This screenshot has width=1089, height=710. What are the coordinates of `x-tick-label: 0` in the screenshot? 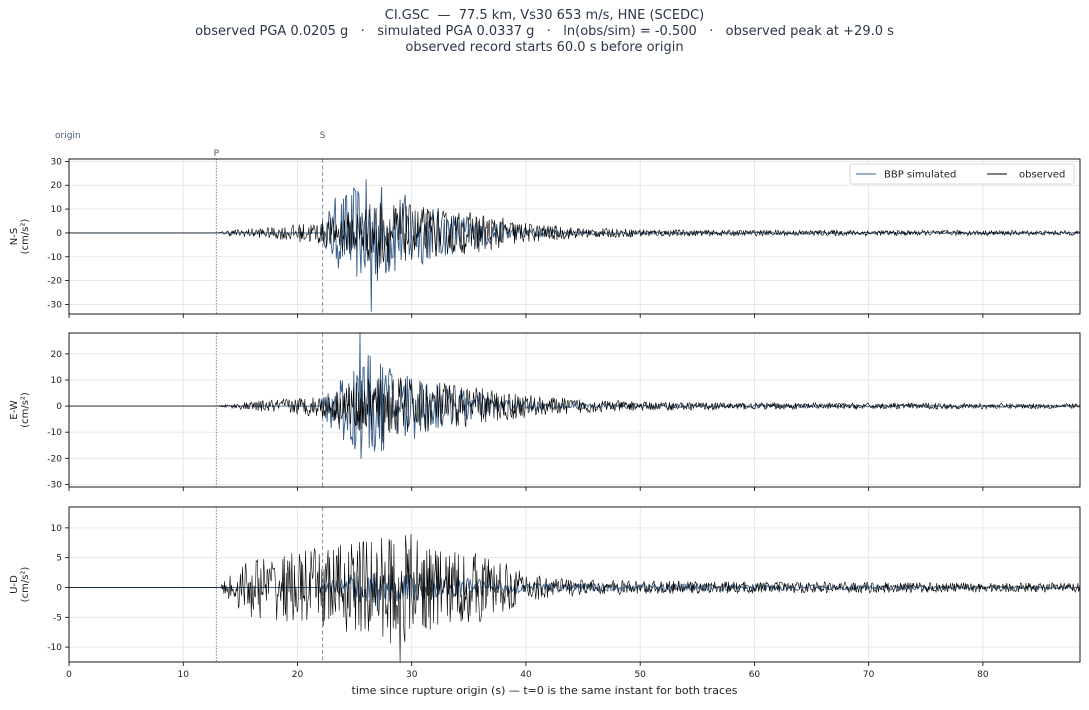 It's located at (69, 675).